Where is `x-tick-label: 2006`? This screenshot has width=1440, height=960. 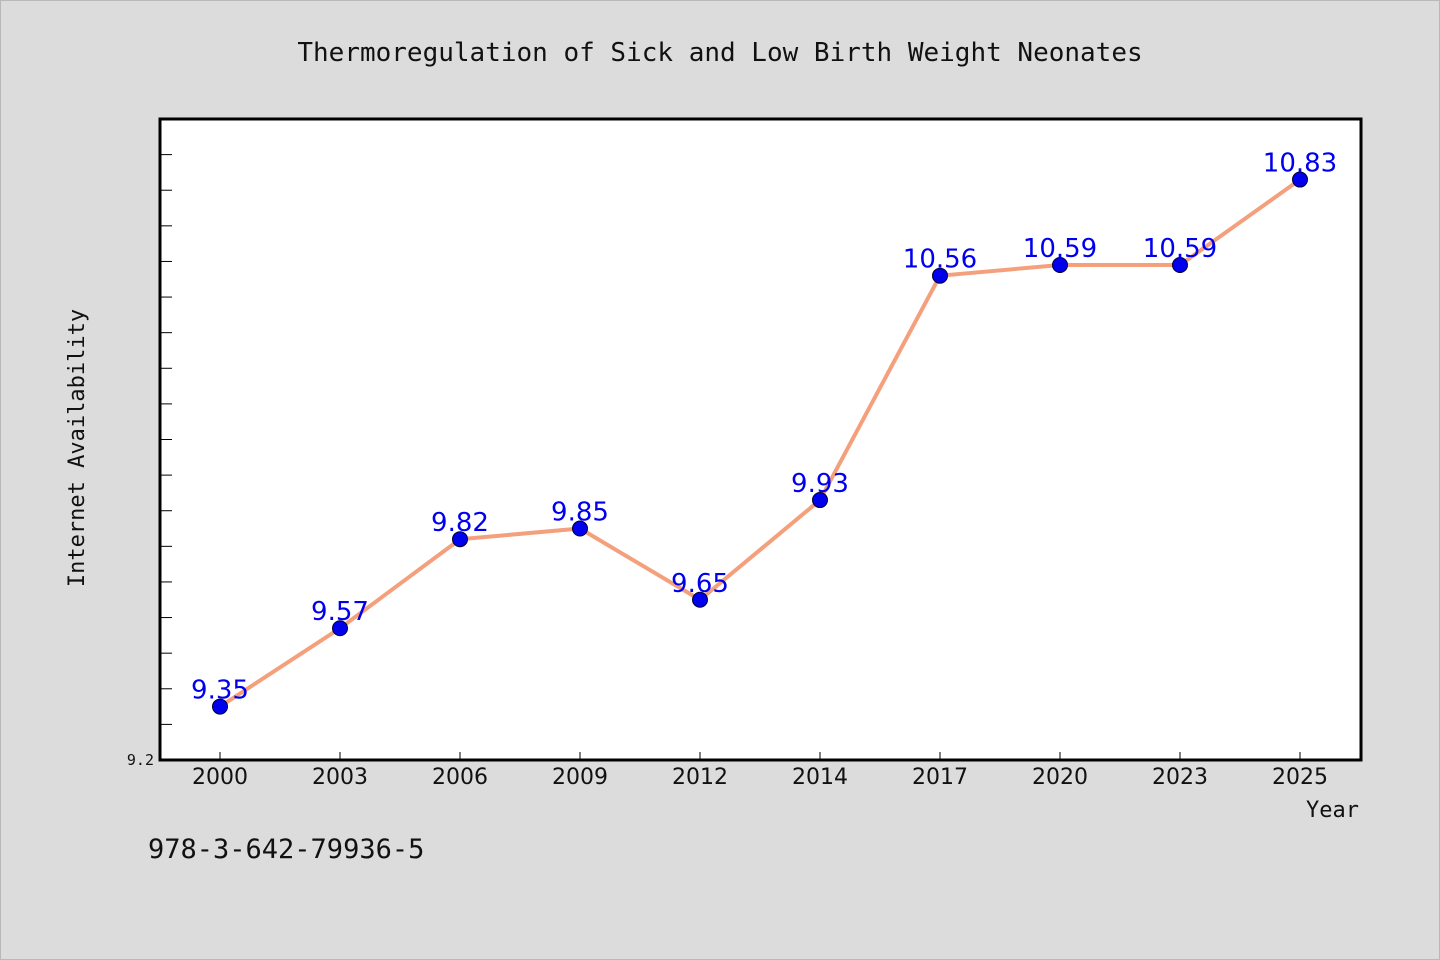 x-tick-label: 2006 is located at coordinates (460, 777).